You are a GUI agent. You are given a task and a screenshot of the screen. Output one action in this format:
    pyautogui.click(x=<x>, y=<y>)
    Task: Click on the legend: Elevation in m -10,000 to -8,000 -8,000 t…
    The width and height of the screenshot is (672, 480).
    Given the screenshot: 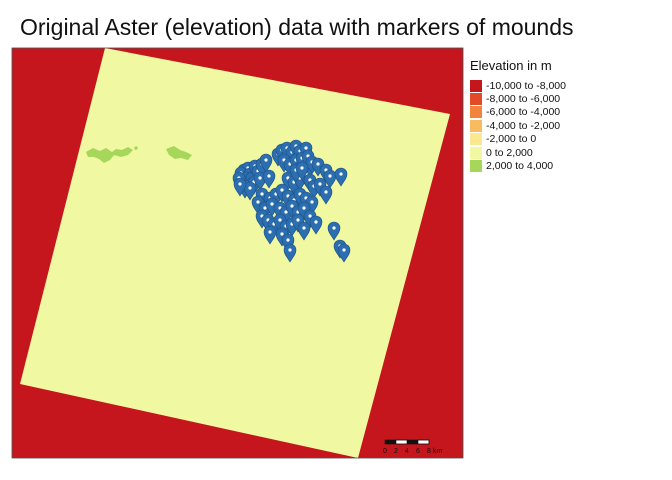 What is the action you would take?
    pyautogui.click(x=518, y=115)
    